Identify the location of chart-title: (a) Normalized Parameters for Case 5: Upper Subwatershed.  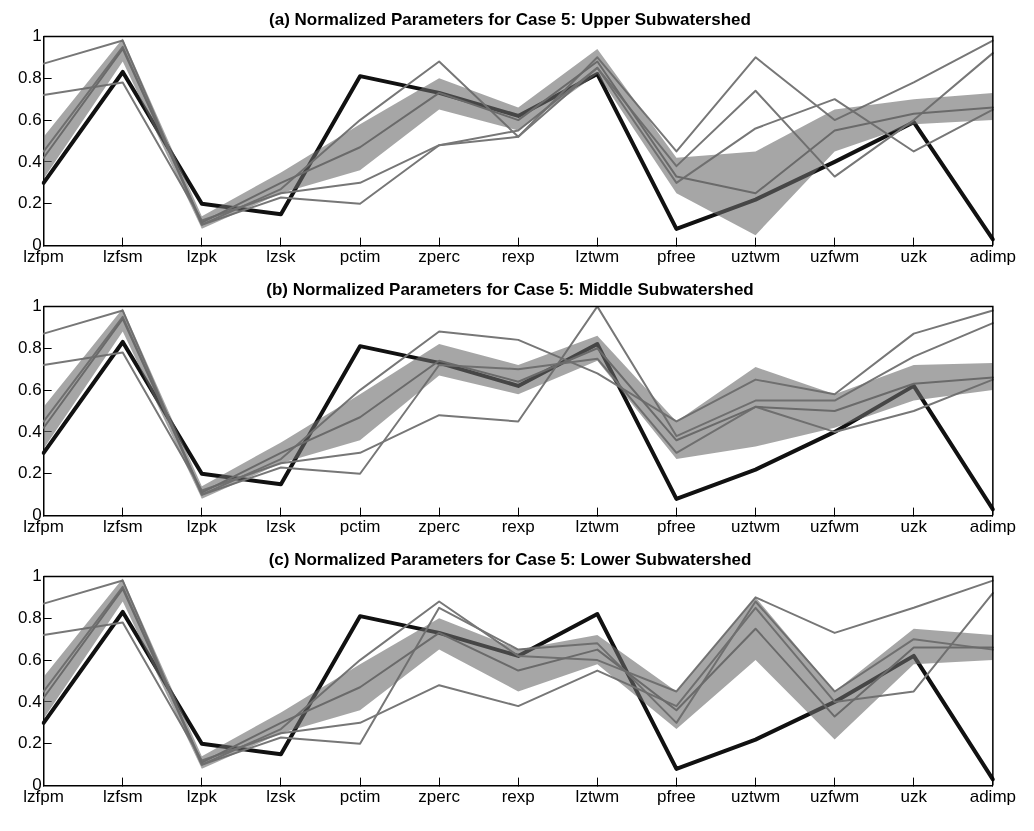
(510, 19).